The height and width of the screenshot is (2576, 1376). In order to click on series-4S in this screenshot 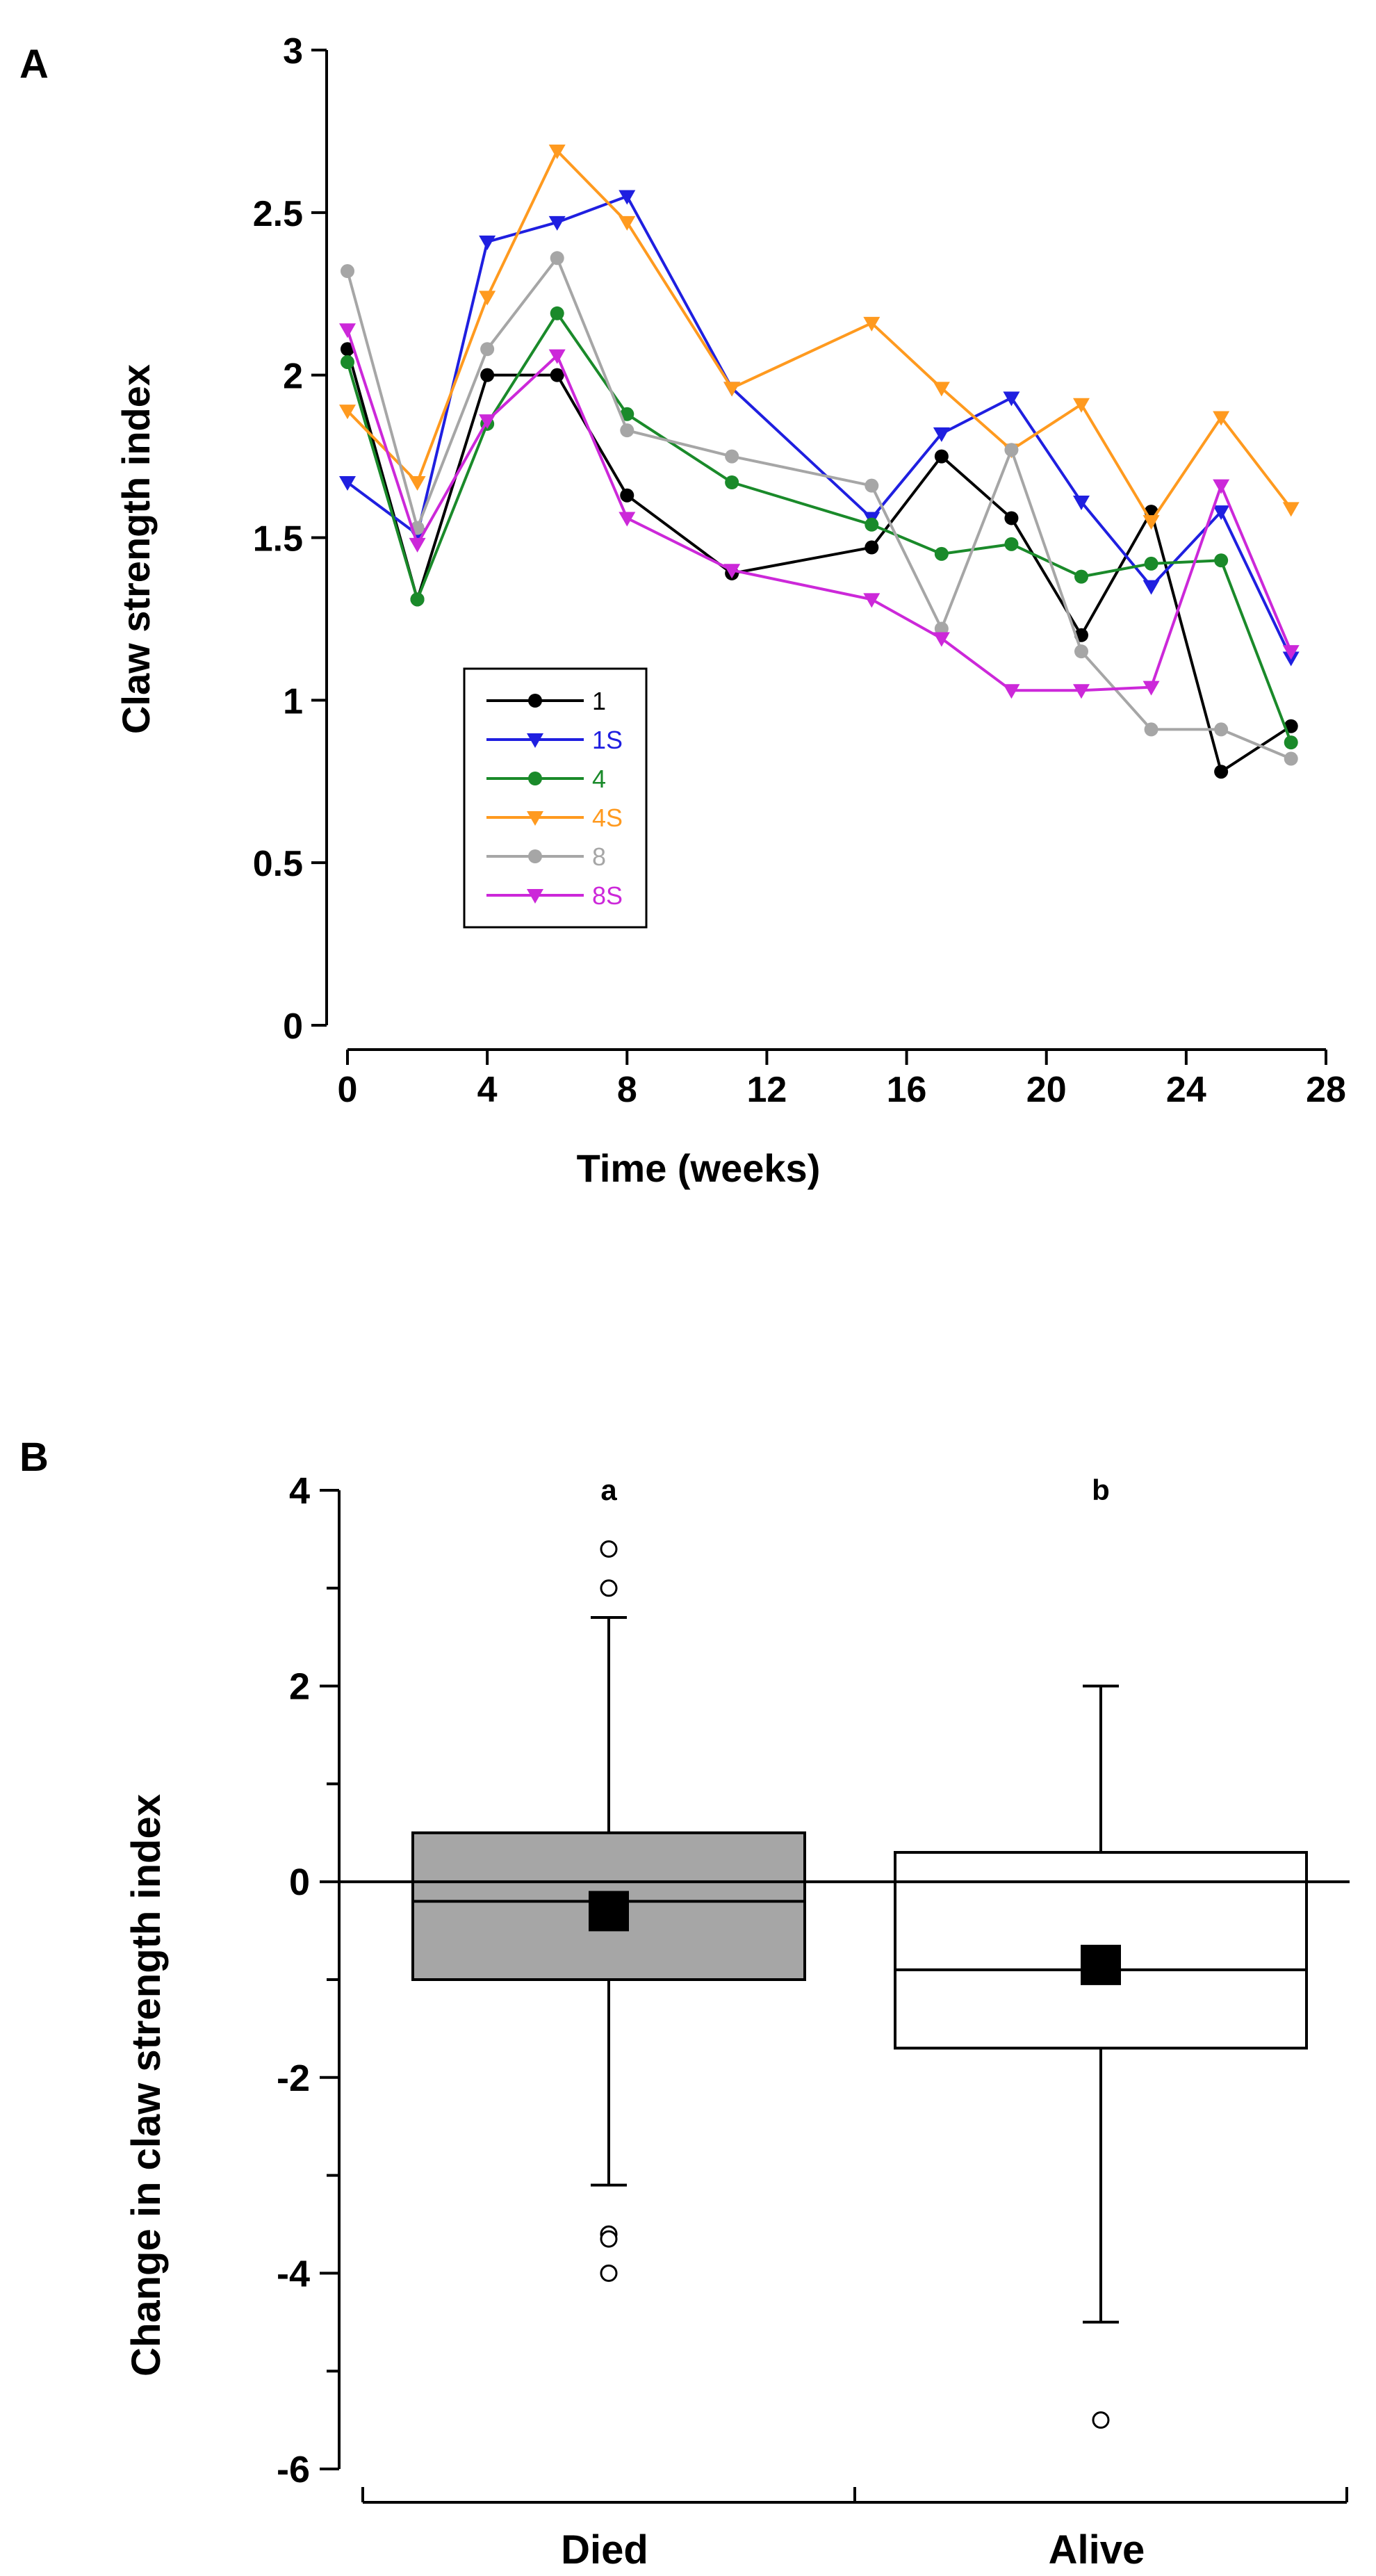, I will do `click(819, 337)`.